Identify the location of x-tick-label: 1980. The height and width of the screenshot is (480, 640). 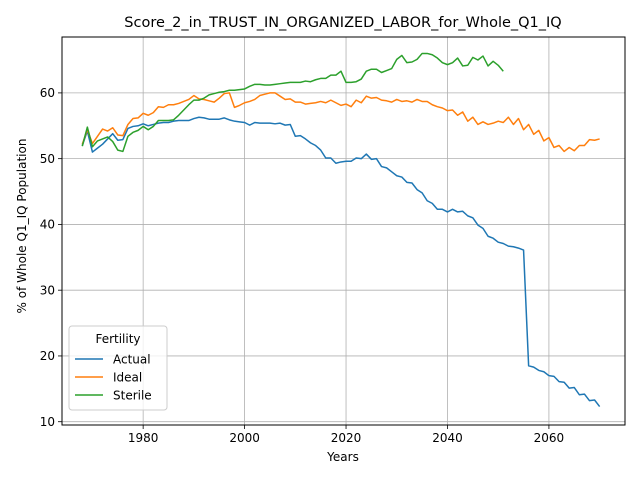
(143, 438).